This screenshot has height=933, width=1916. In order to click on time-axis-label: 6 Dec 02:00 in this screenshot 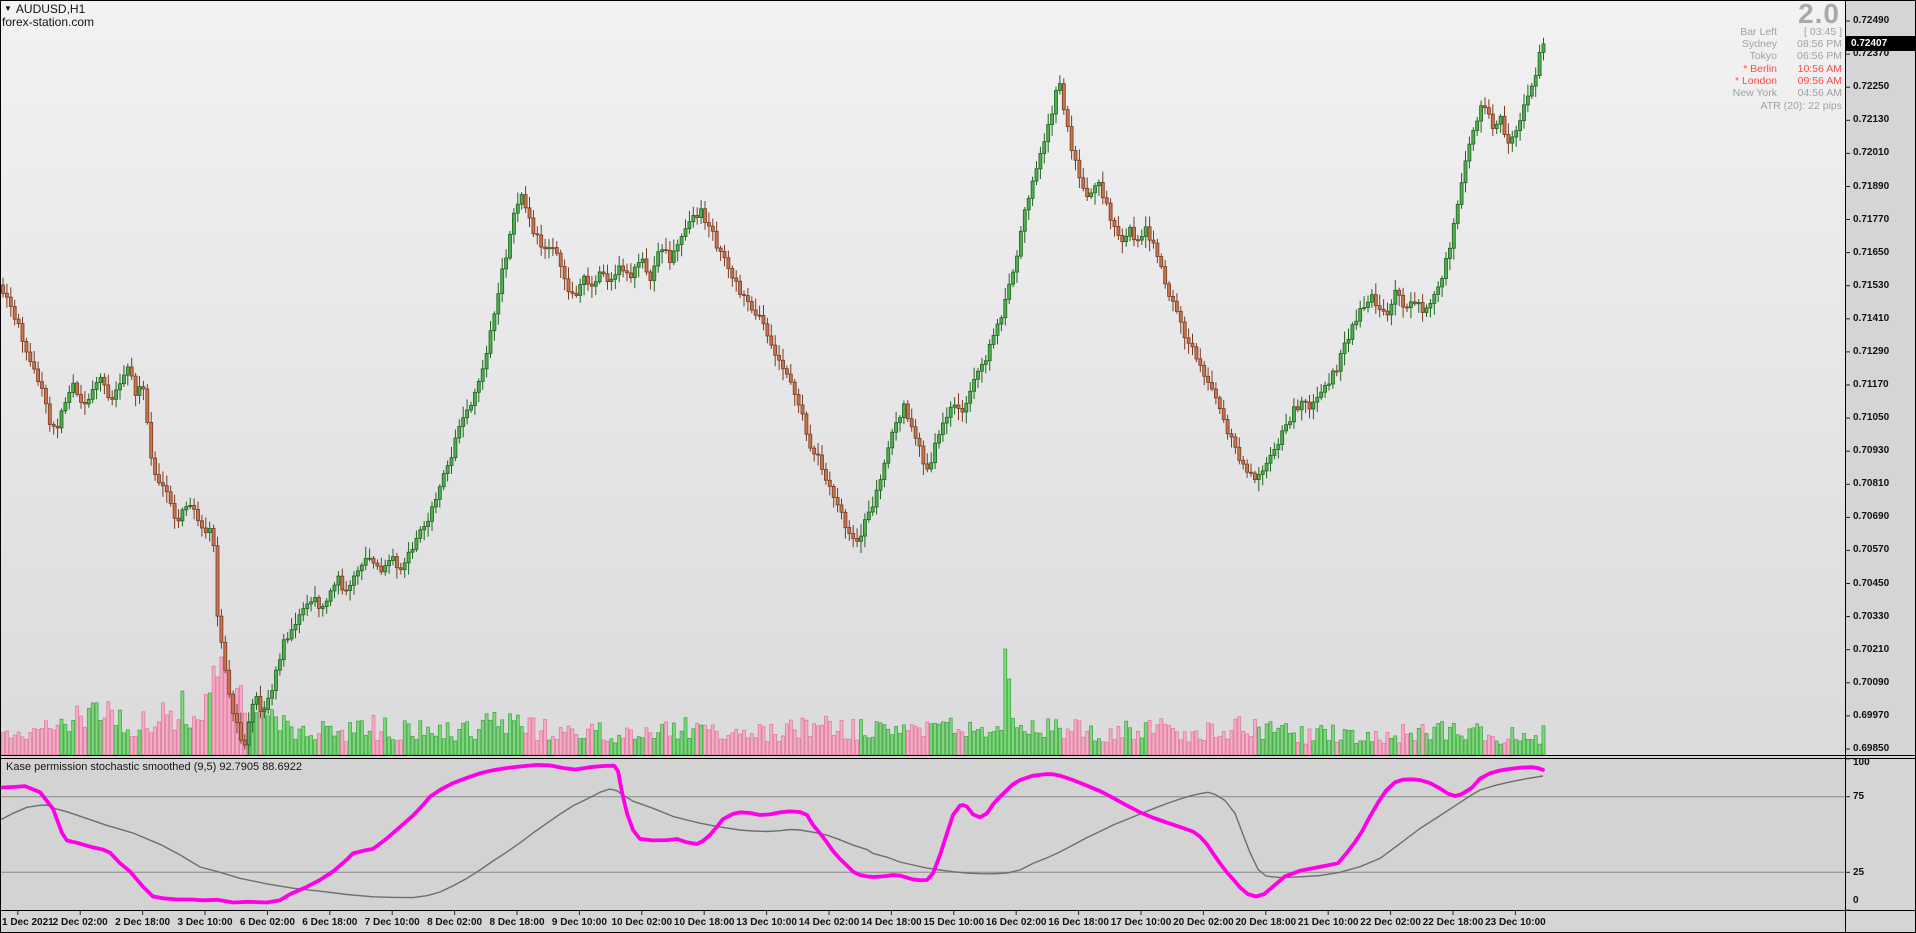, I will do `click(267, 922)`.